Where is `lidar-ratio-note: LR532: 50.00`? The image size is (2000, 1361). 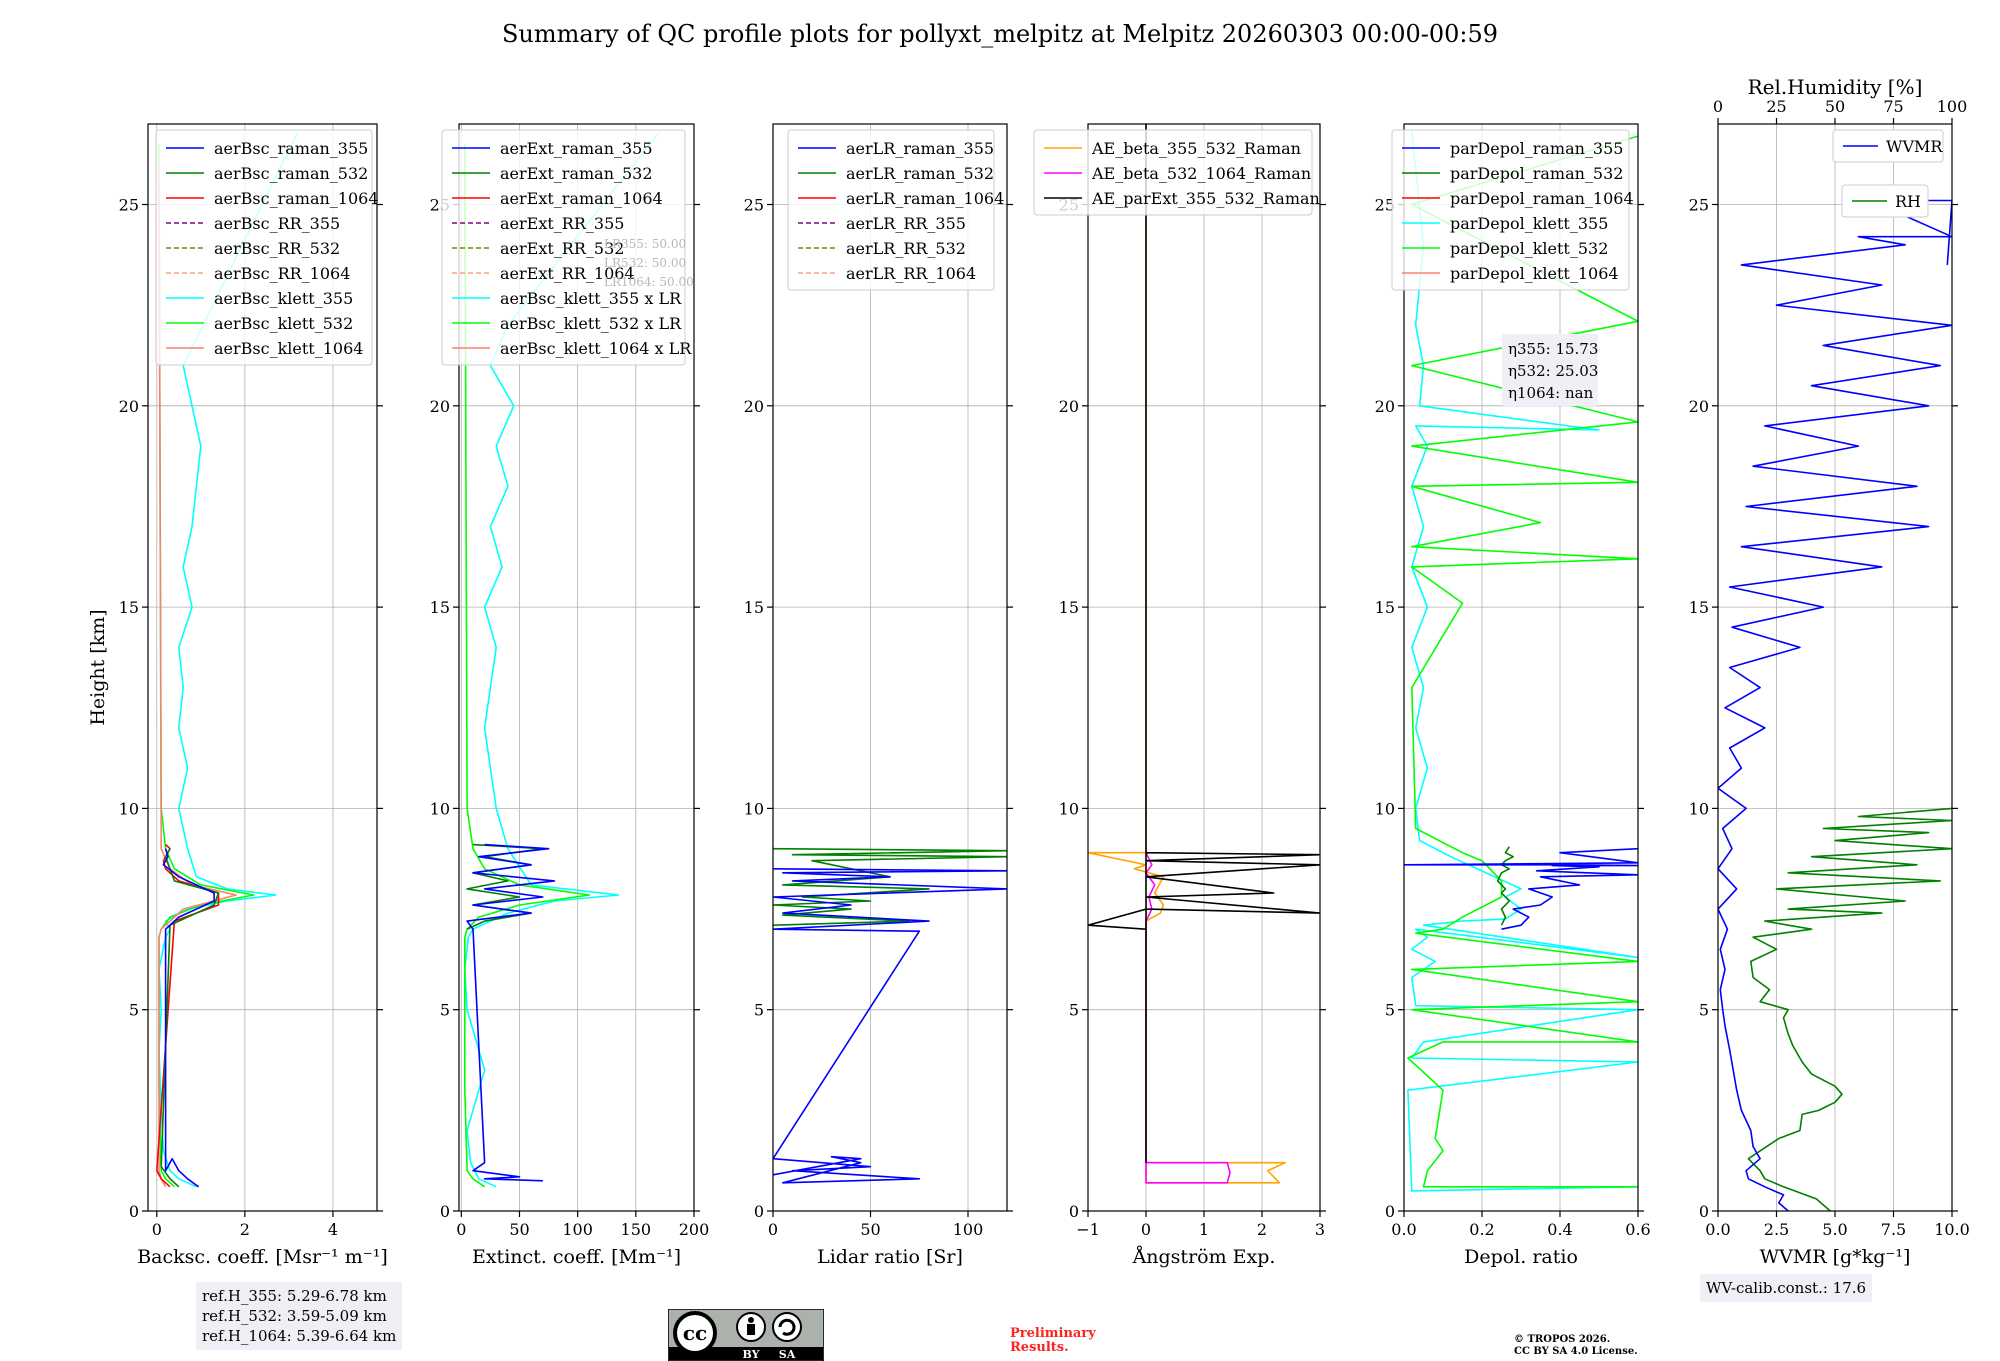 lidar-ratio-note: LR532: 50.00 is located at coordinates (645, 263).